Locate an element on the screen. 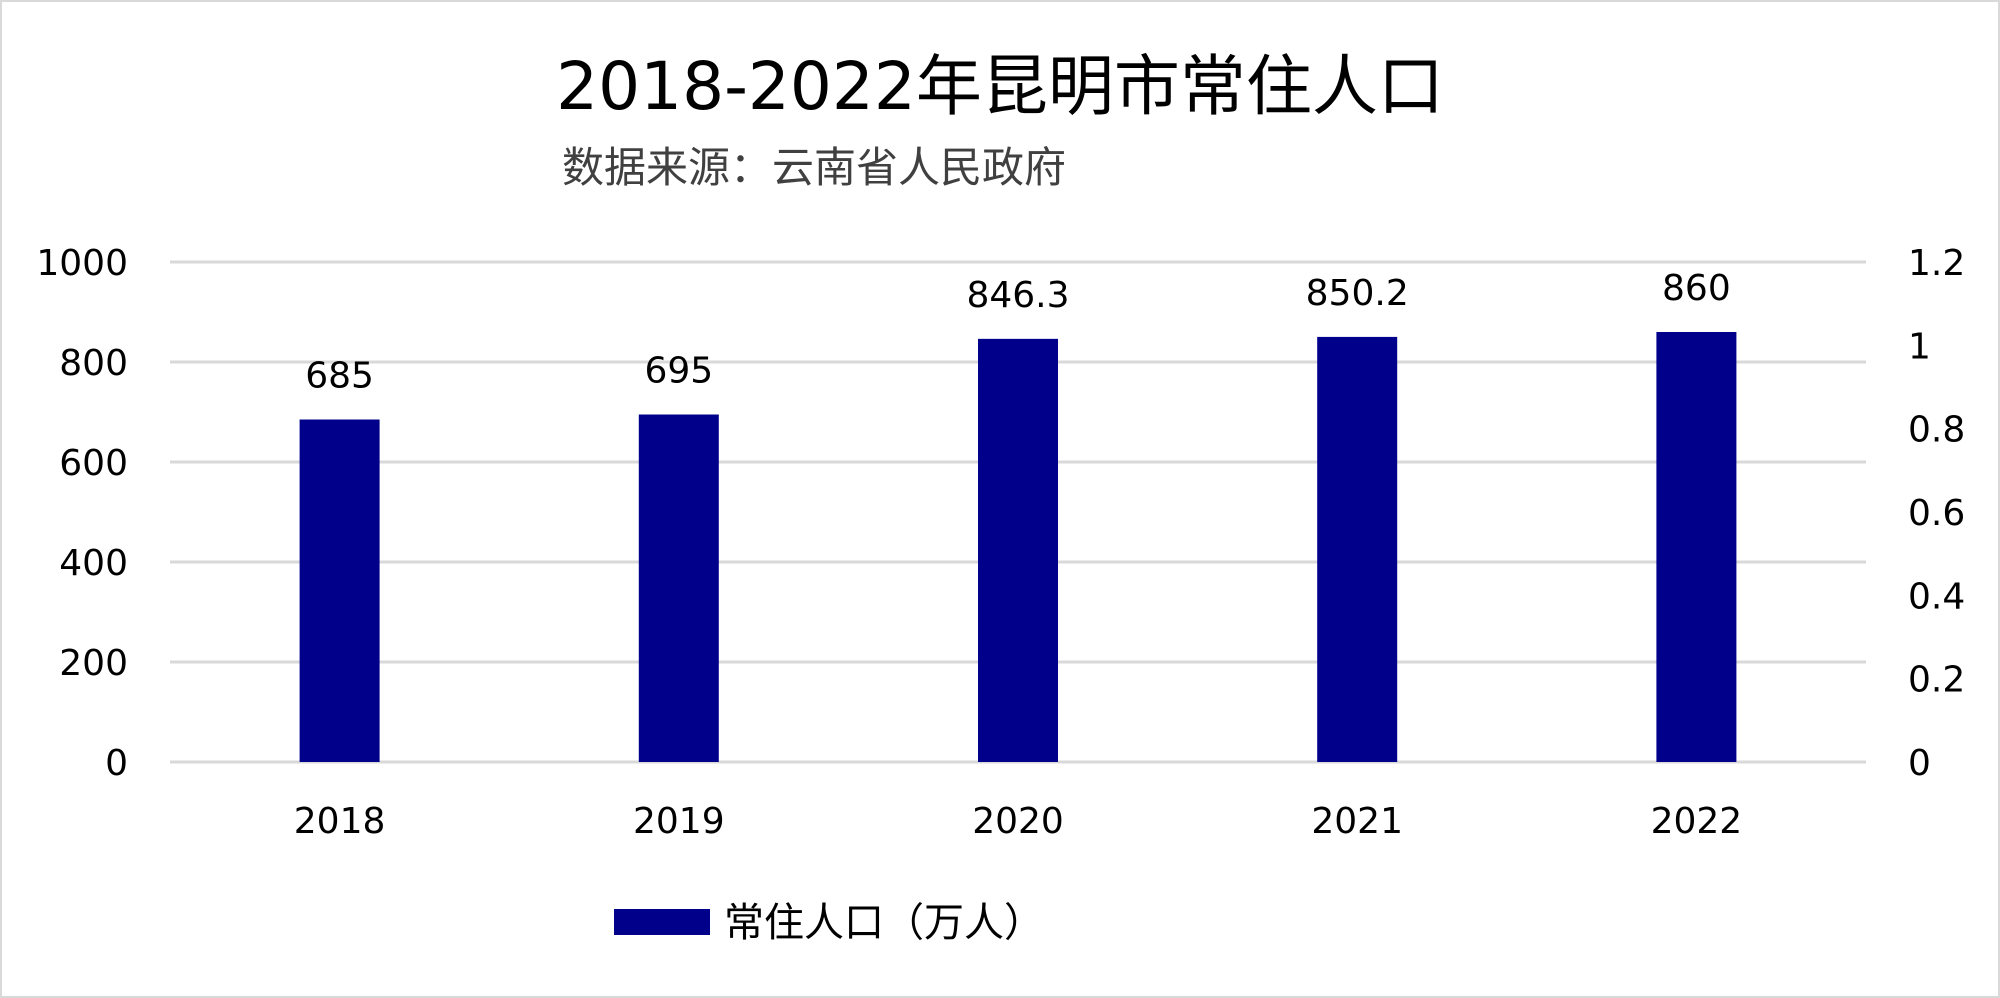  right-axis-tick-label: 1.2 is located at coordinates (1936, 263).